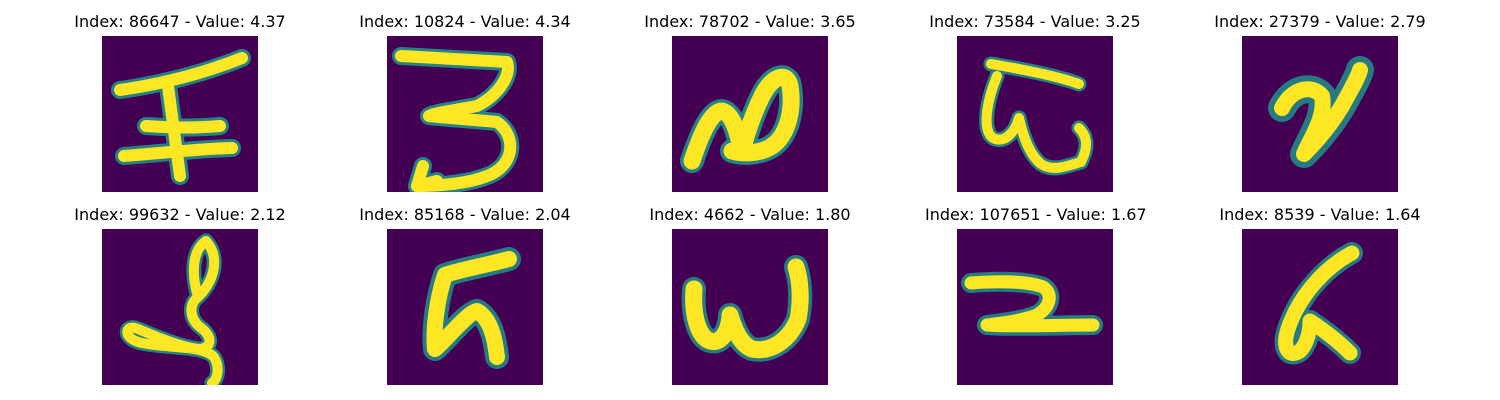 Image resolution: width=1500 pixels, height=400 pixels. What do you see at coordinates (1036, 214) in the screenshot?
I see `panel-title: Index: 107651 - Value: 1.67` at bounding box center [1036, 214].